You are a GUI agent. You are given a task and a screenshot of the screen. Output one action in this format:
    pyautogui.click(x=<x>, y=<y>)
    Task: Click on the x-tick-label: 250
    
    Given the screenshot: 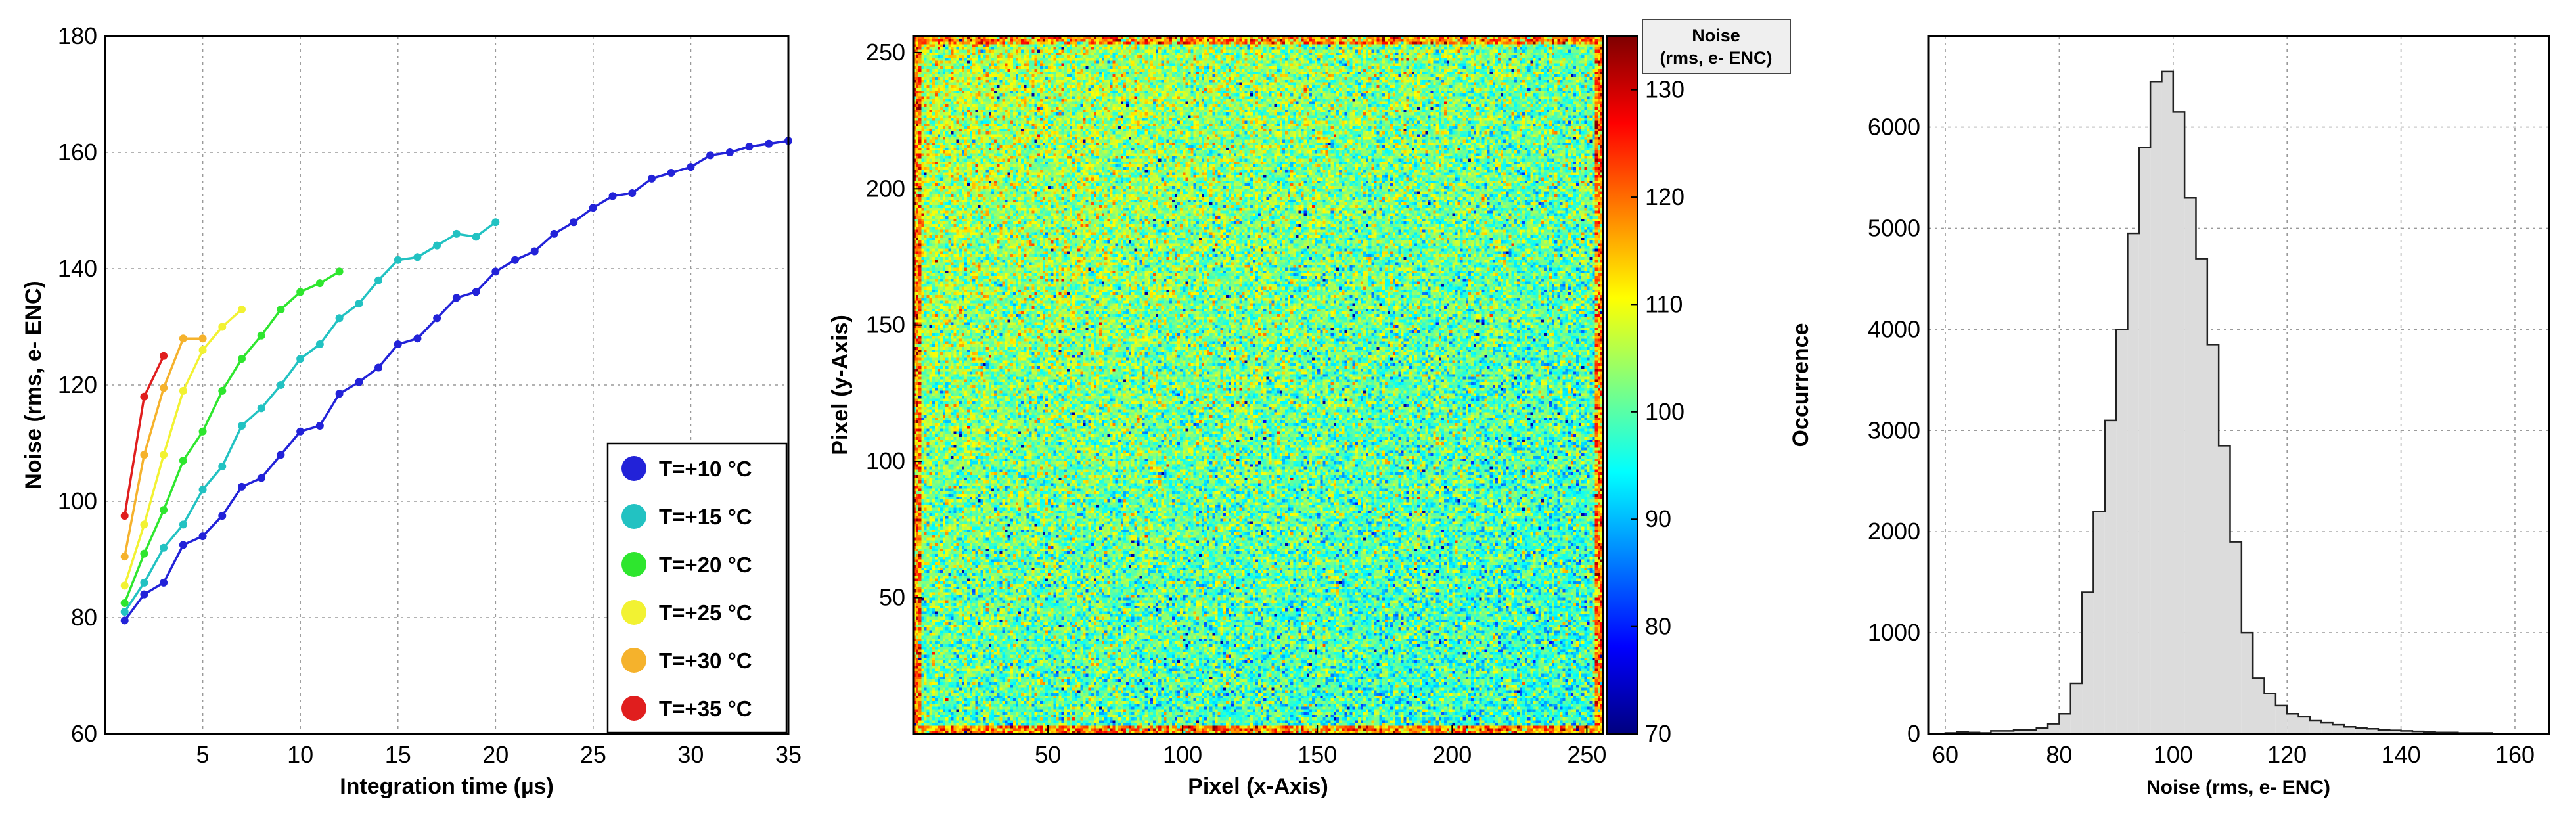 What is the action you would take?
    pyautogui.click(x=1586, y=754)
    